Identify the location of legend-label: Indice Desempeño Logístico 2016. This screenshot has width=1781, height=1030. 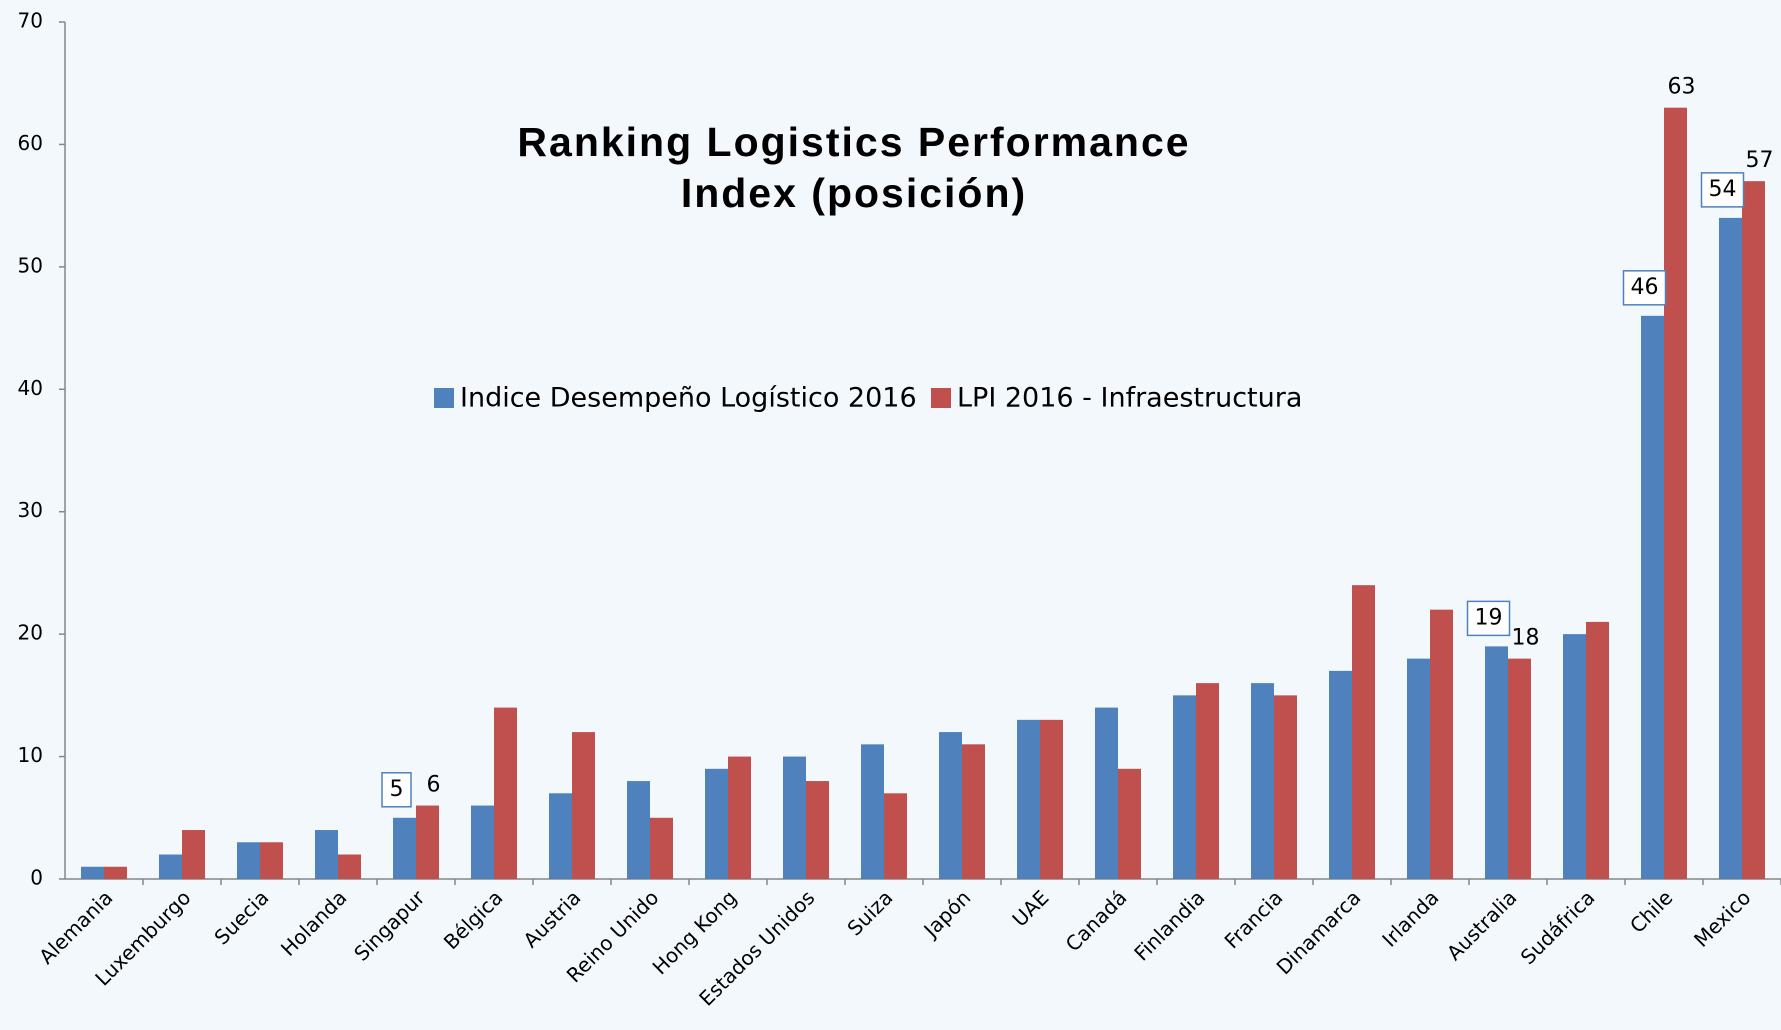
(688, 398).